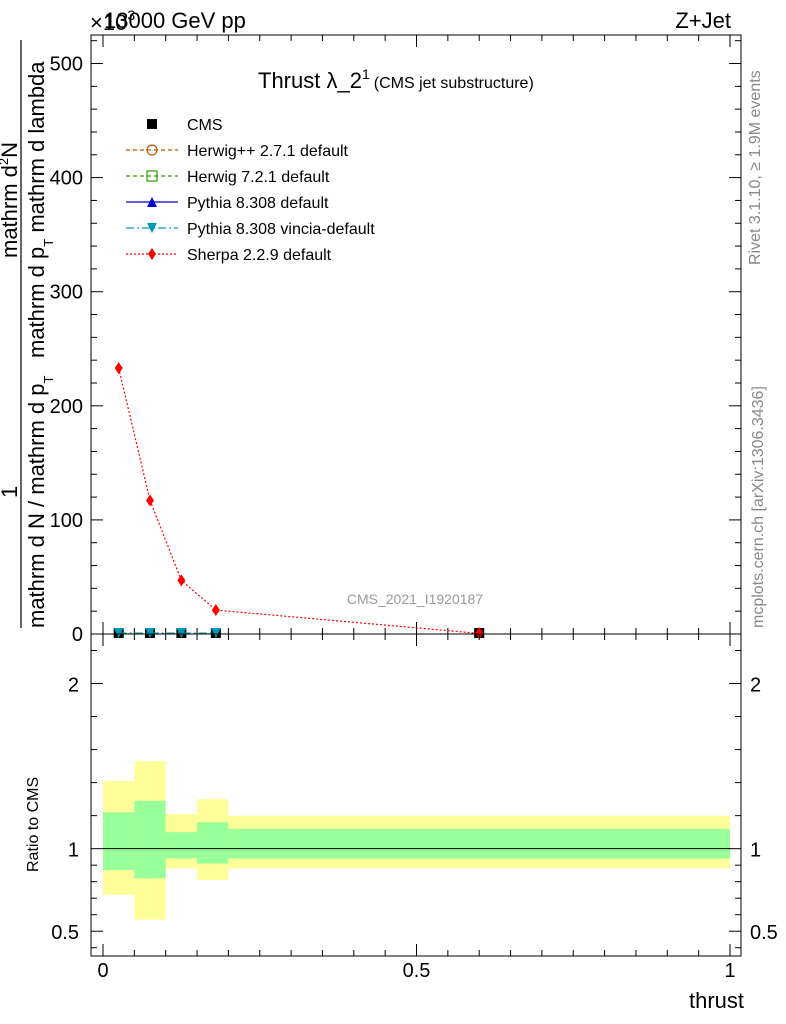  Describe the element at coordinates (764, 933) in the screenshot. I see `ratio-y-tick-label-right: 0.5` at that location.